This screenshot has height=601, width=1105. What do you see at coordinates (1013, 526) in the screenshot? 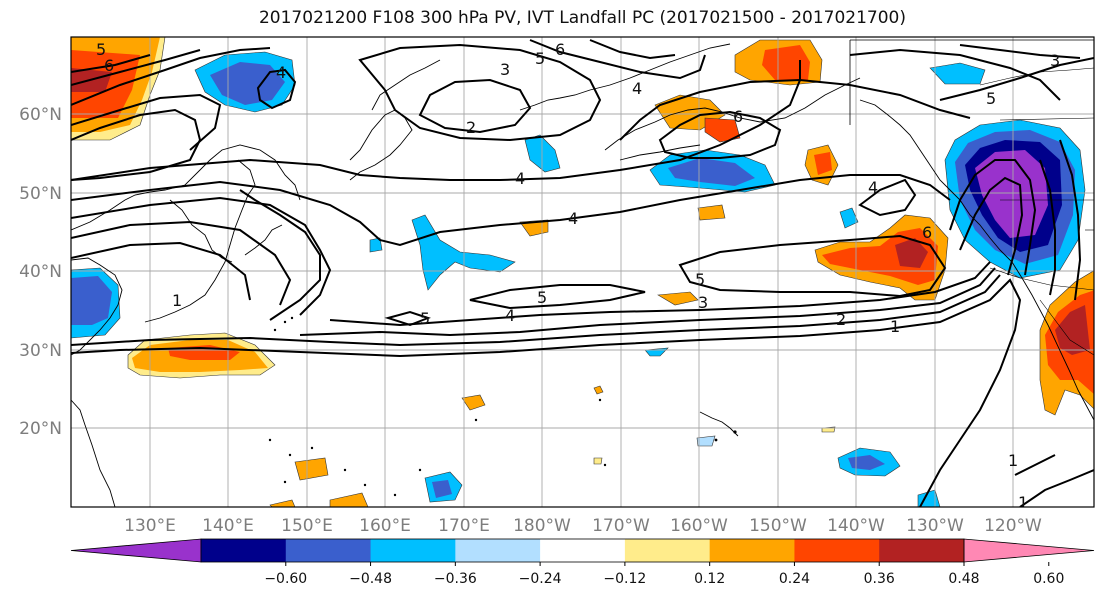
I see `lon-label: 120°W` at bounding box center [1013, 526].